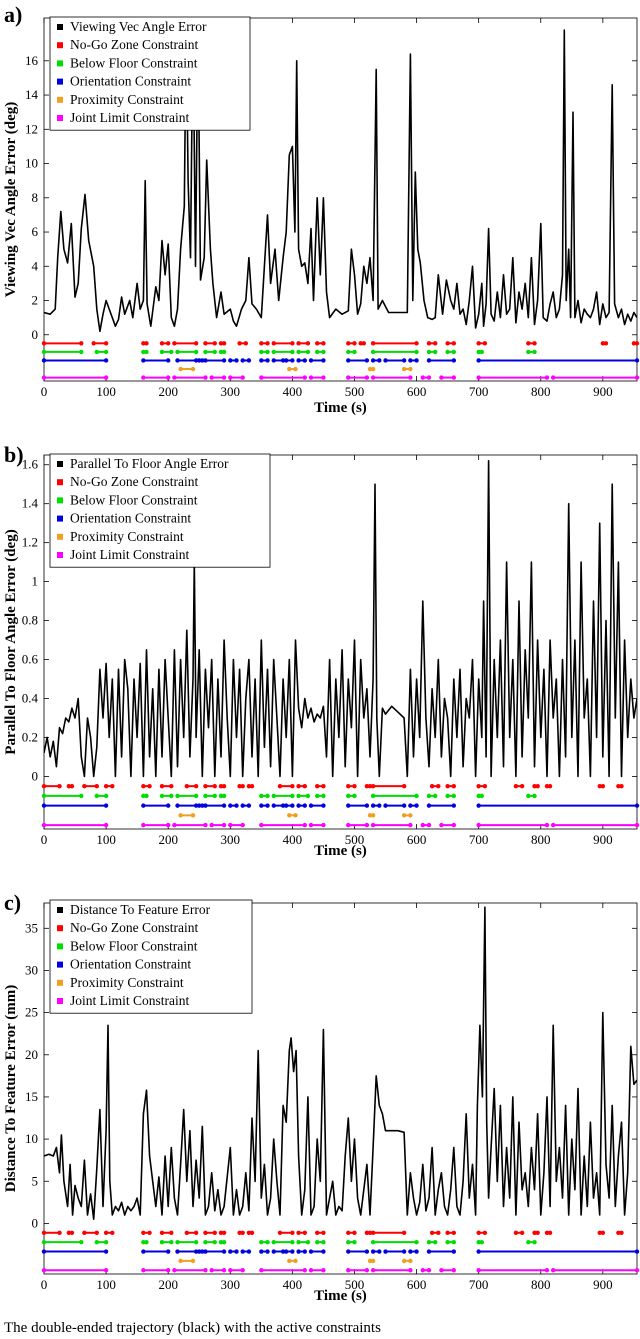 The image size is (640, 1339). What do you see at coordinates (127, 99) in the screenshot?
I see `legend-entry: Proximity Constraint` at bounding box center [127, 99].